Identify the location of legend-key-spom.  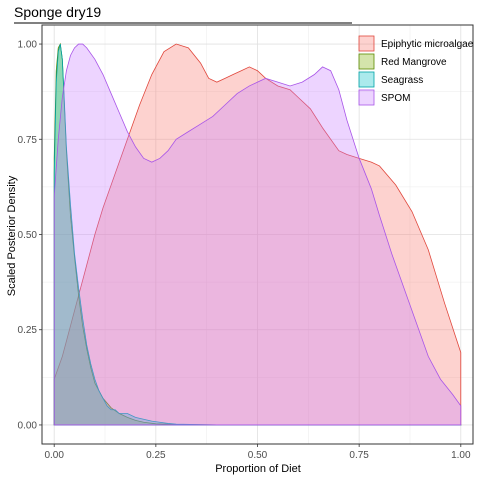
(366, 97).